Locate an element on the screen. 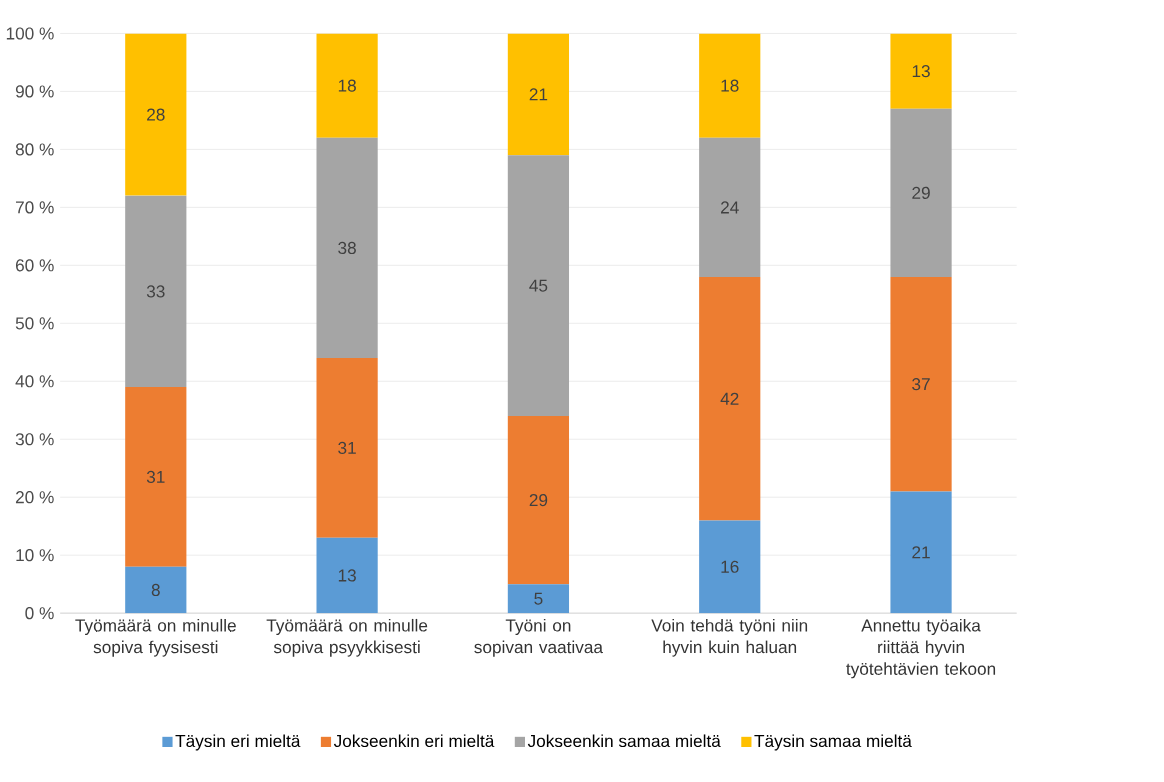 The width and height of the screenshot is (1164, 782). data-label: 28 is located at coordinates (156, 114).